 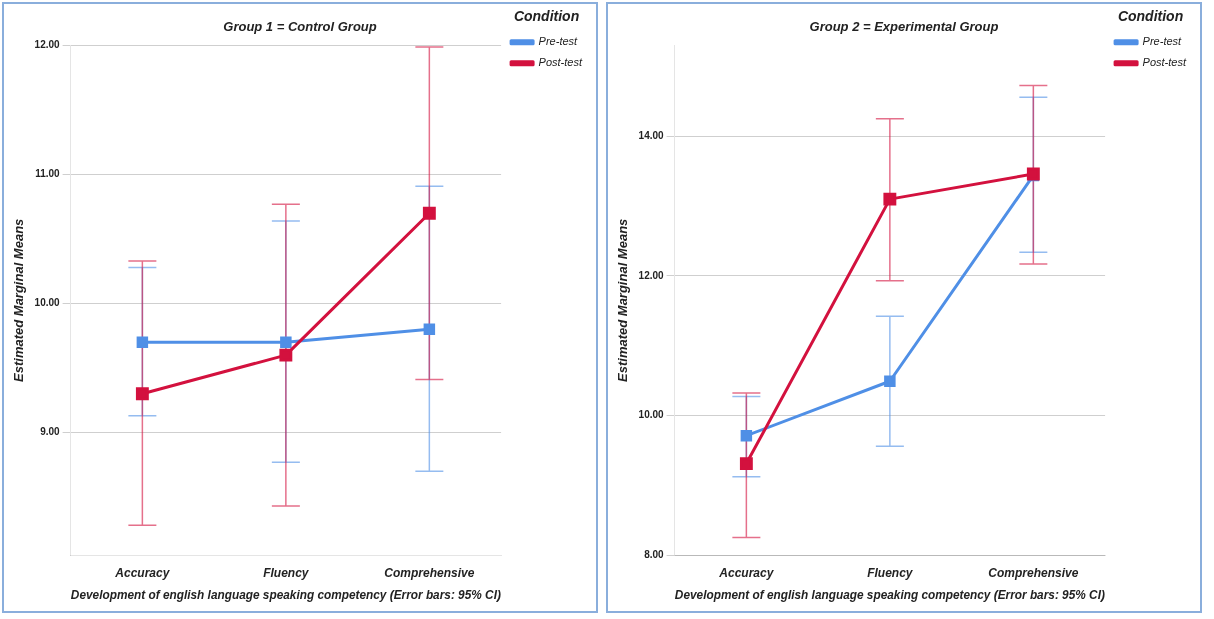 What do you see at coordinates (300, 27) in the screenshot?
I see `chart-title: Group 1 = Control Group` at bounding box center [300, 27].